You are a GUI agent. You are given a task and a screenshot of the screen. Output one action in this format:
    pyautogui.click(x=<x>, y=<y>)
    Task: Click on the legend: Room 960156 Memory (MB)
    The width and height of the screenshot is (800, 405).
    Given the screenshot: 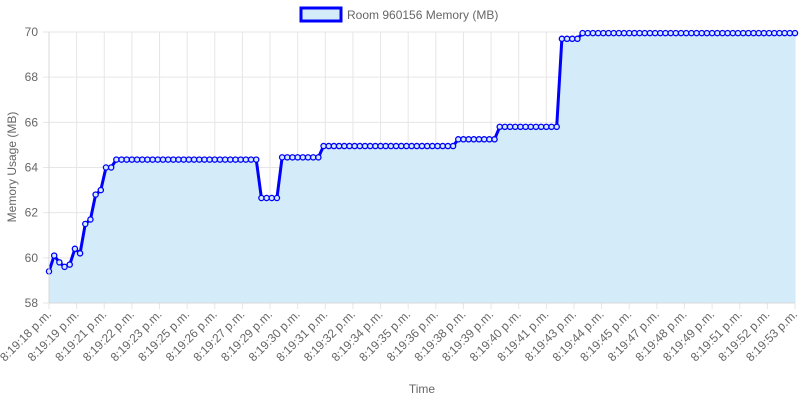 What is the action you would take?
    pyautogui.click(x=398, y=14)
    